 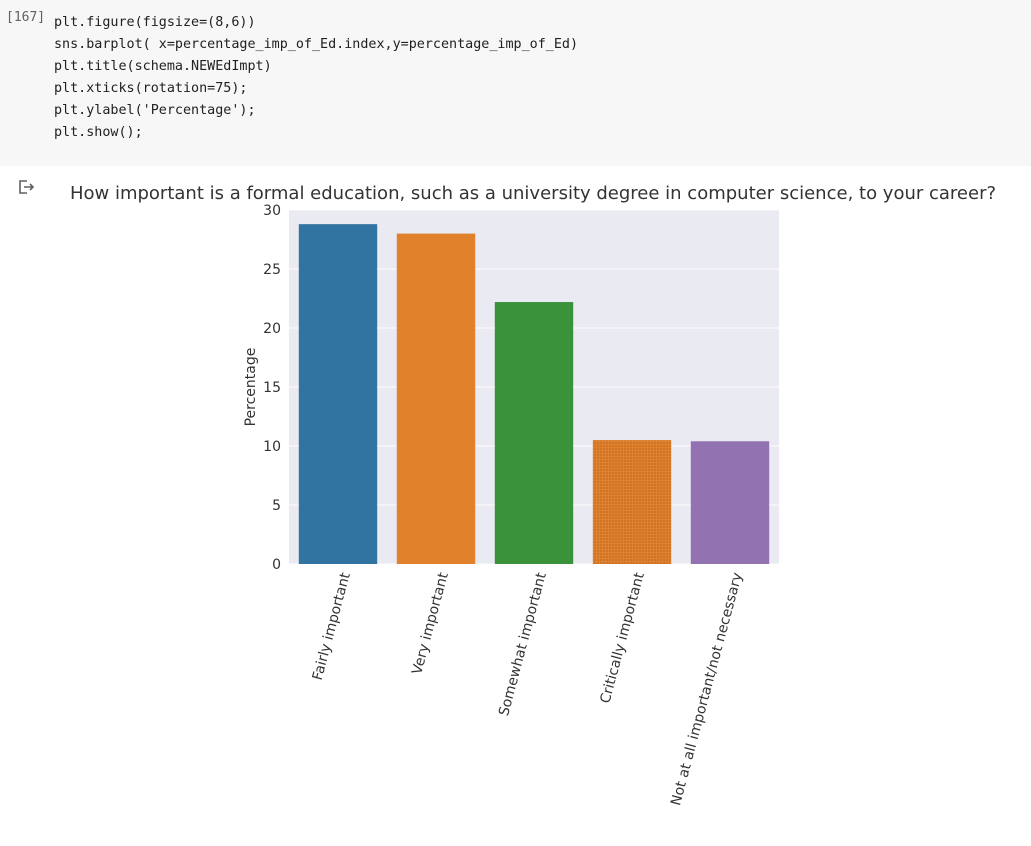 What do you see at coordinates (163, 66) in the screenshot?
I see `code-line: plt.title(schema.NEWEdImpt)` at bounding box center [163, 66].